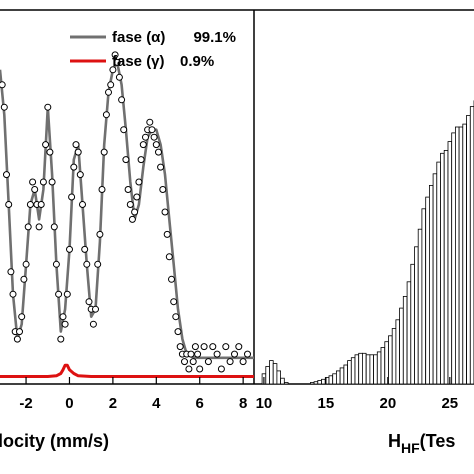  Describe the element at coordinates (138, 61) in the screenshot. I see `legend-label-gamma: fase (γ)` at that location.